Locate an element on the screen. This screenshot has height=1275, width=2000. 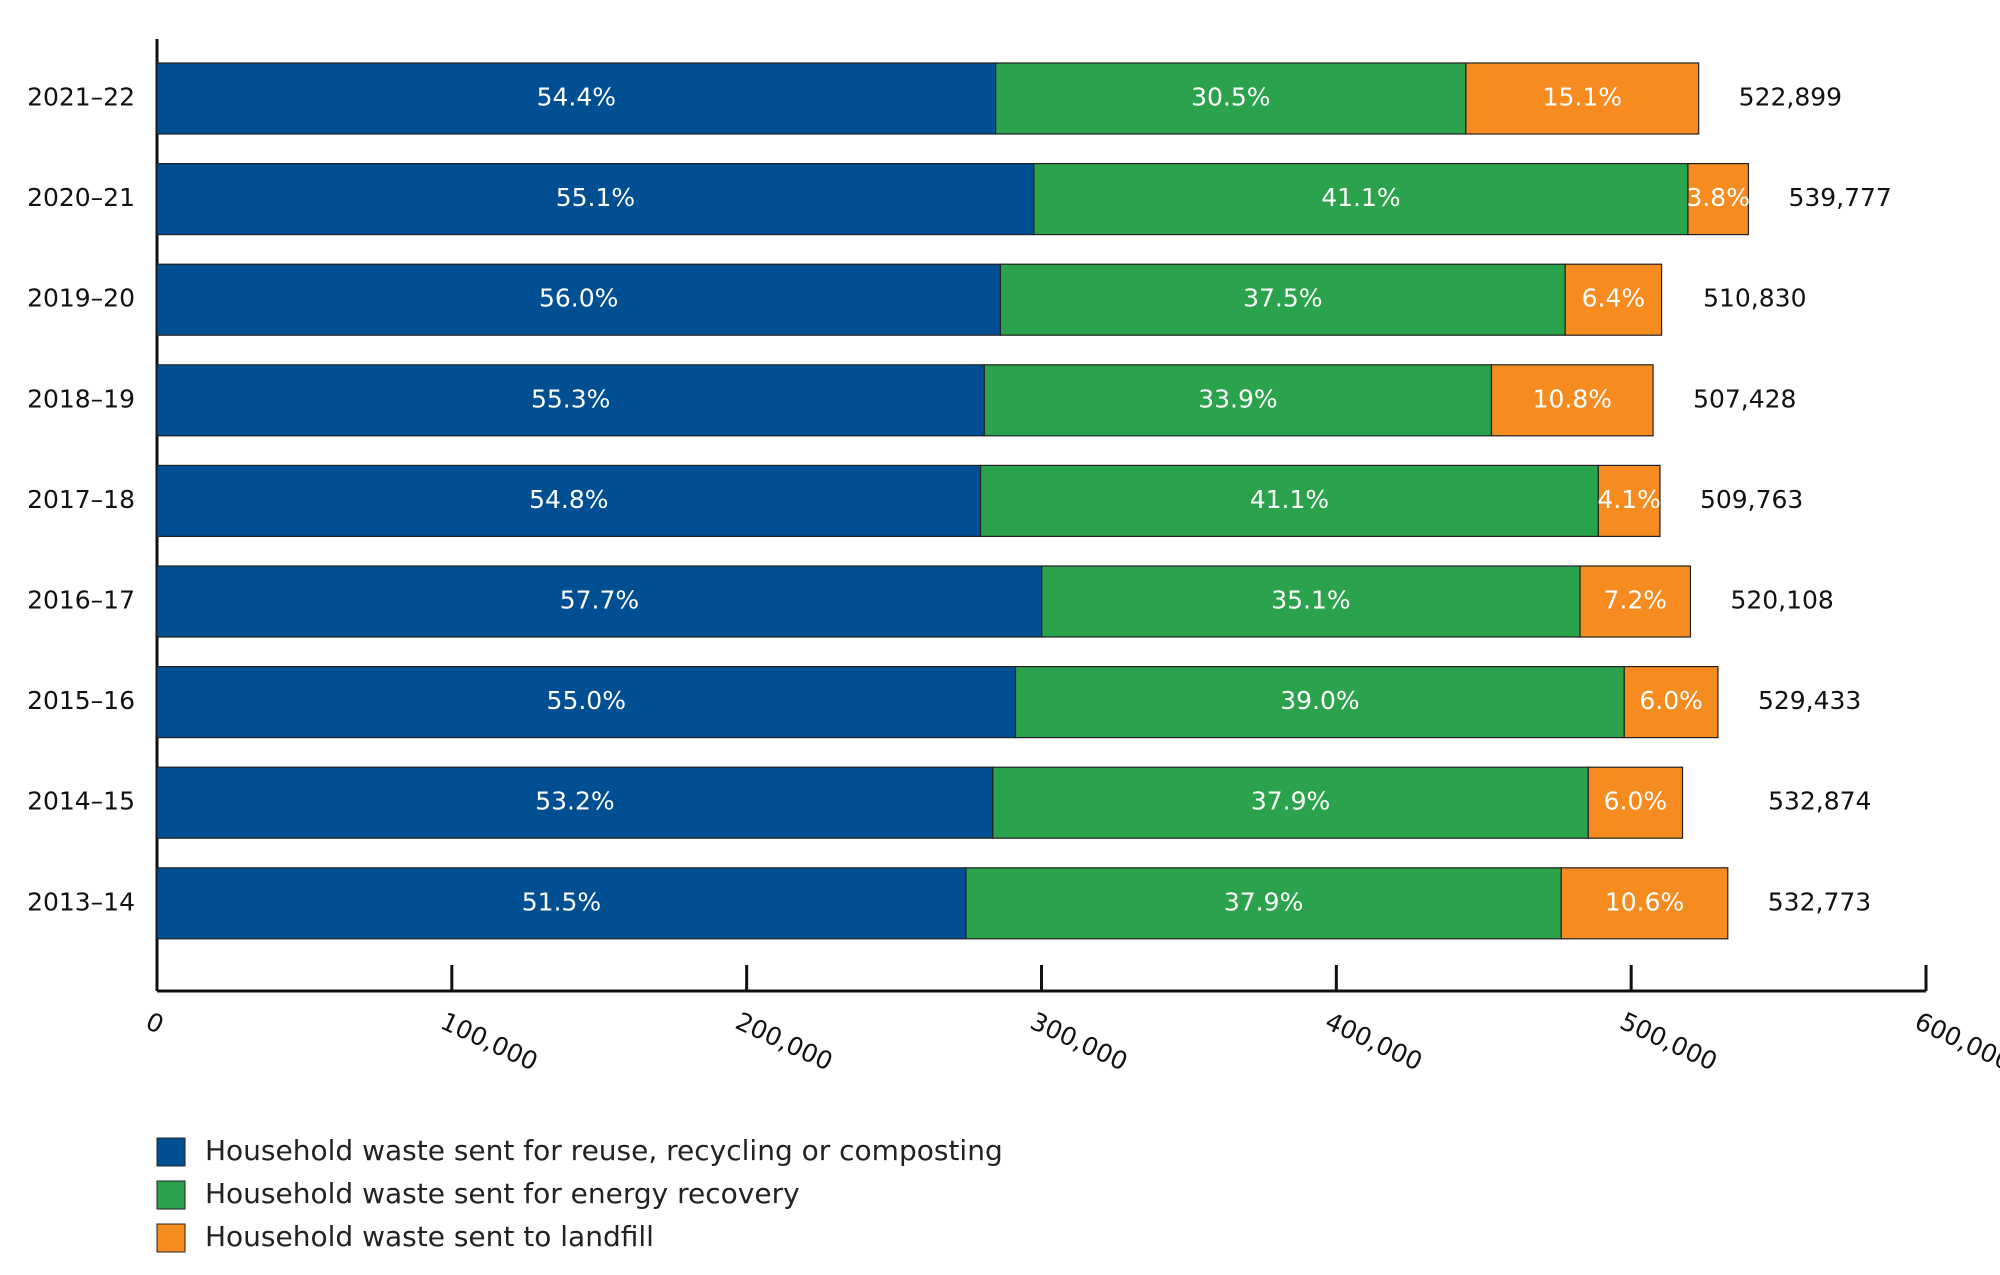
data-label: 10.6% is located at coordinates (1644, 901).